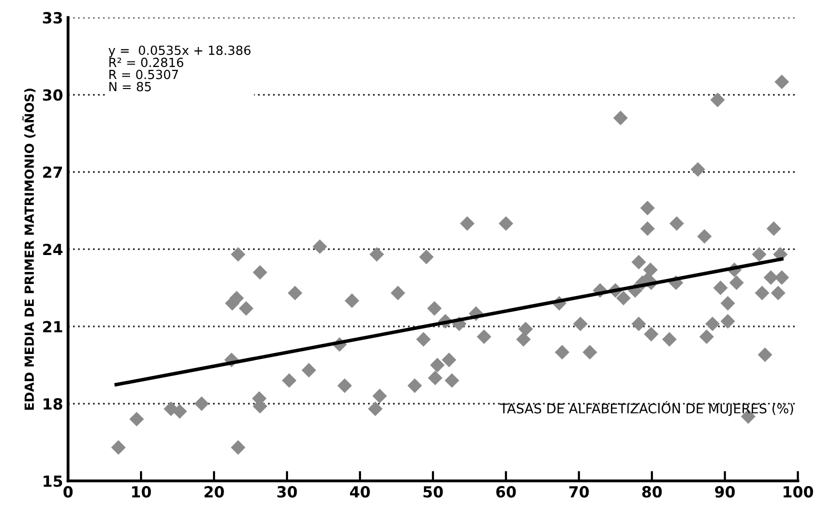 This screenshot has width=820, height=516. What do you see at coordinates (53, 481) in the screenshot?
I see `y-tick-label: 15` at bounding box center [53, 481].